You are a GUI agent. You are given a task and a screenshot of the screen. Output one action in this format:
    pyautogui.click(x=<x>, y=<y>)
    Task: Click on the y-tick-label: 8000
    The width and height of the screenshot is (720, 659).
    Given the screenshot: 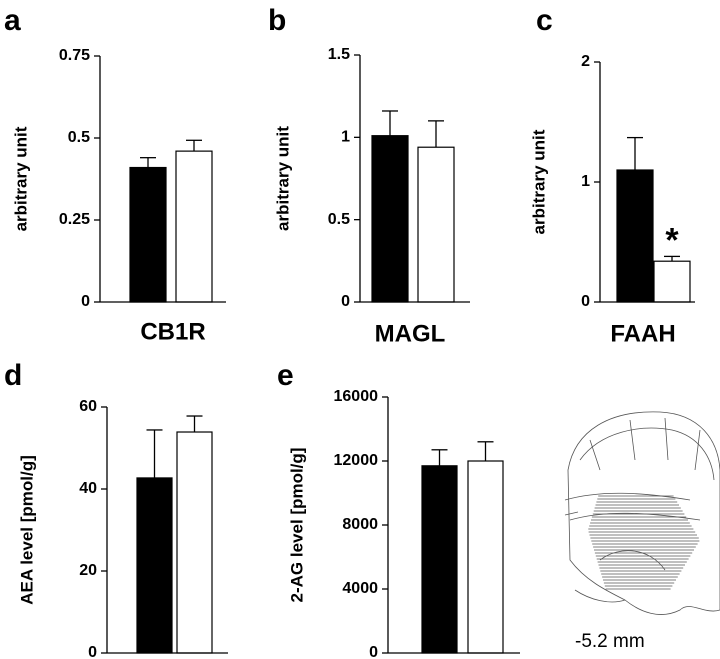 What is the action you would take?
    pyautogui.click(x=360, y=524)
    